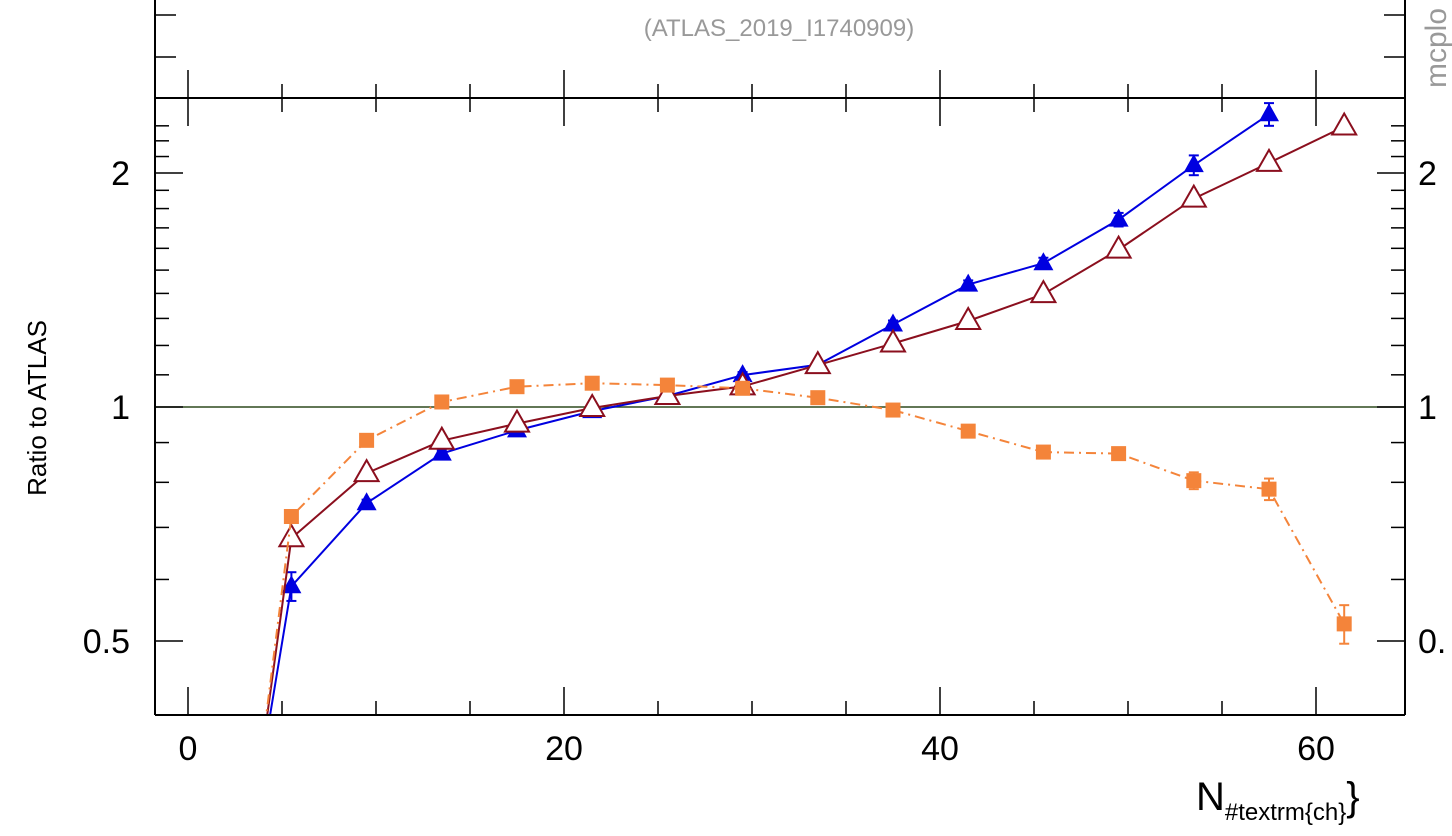 This screenshot has width=1452, height=836. Describe the element at coordinates (1427, 408) in the screenshot. I see `right-y-tick-label: 1` at that location.